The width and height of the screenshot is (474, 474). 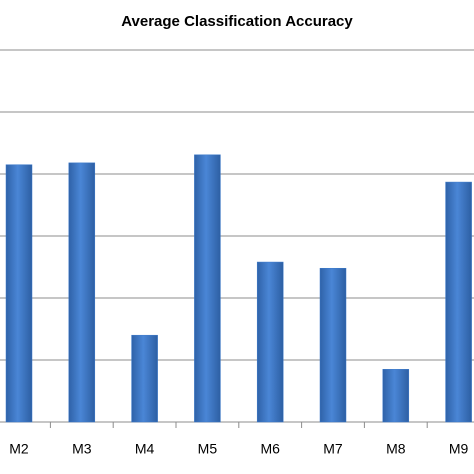 I want to click on x-tick-label: M4, so click(x=145, y=449).